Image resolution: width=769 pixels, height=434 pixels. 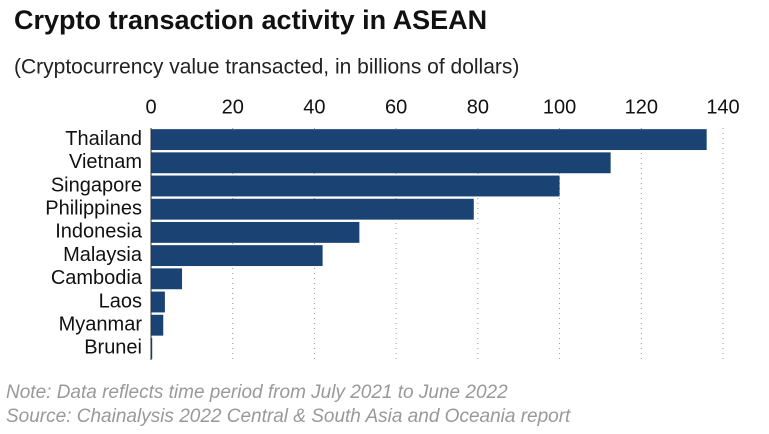 I want to click on x-tick-label: 0, so click(x=150, y=107).